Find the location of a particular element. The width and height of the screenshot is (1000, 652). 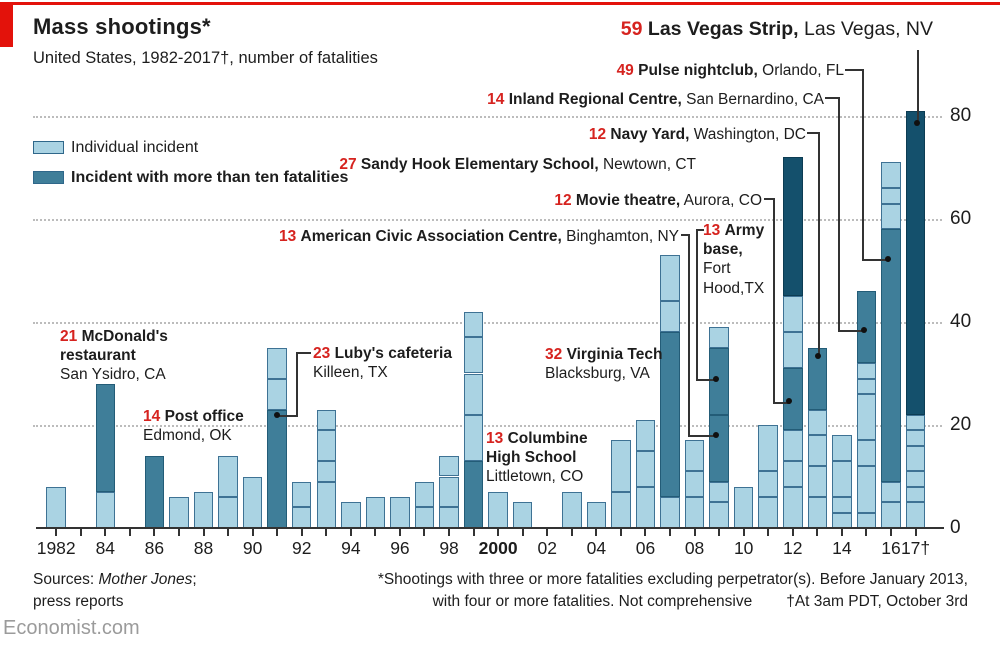

x-label-2000: 2000 is located at coordinates (498, 548).